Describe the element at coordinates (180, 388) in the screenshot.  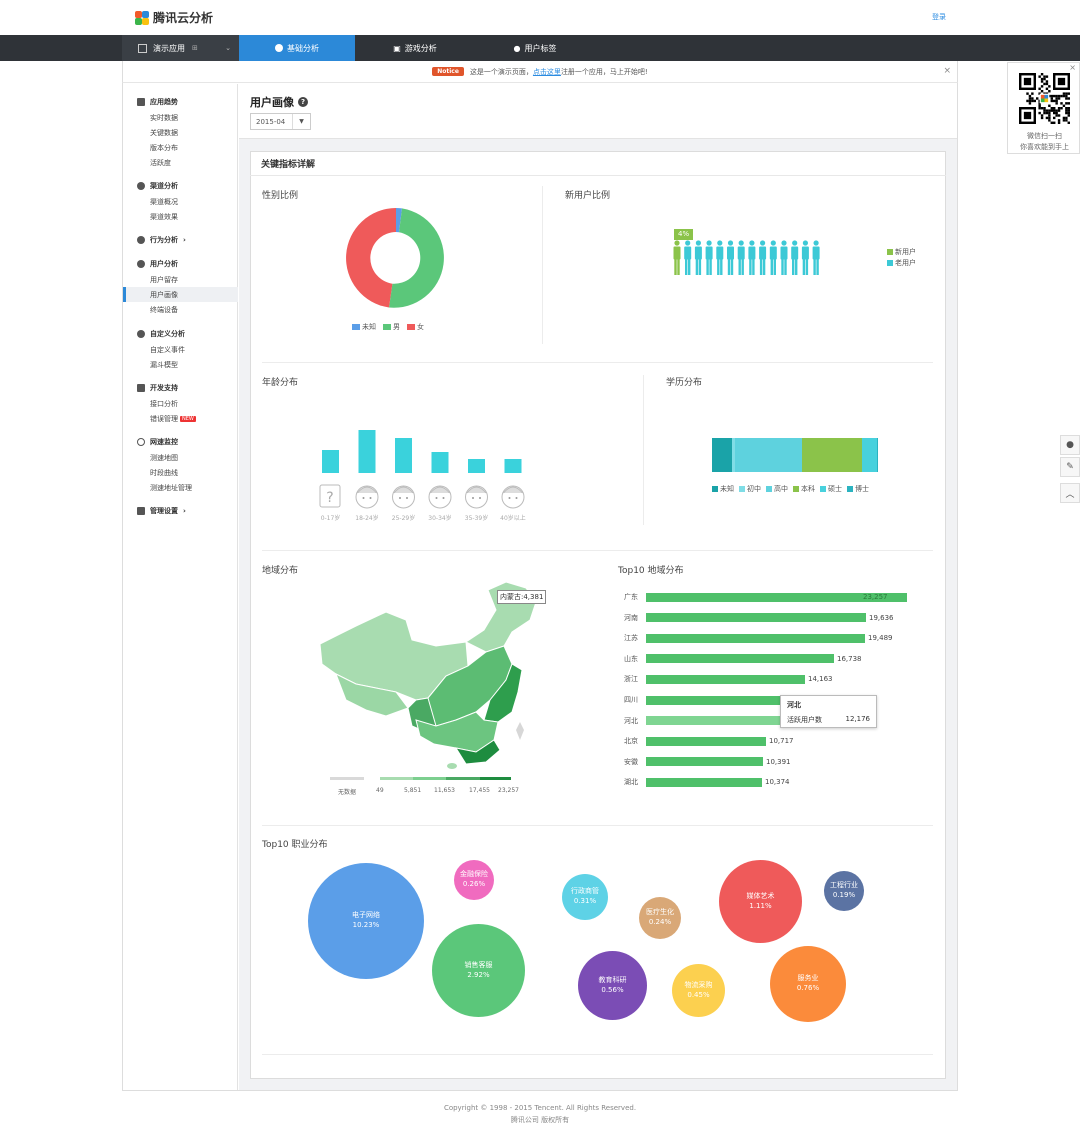
I see `sidebar-head-dev: 开发支持` at that location.